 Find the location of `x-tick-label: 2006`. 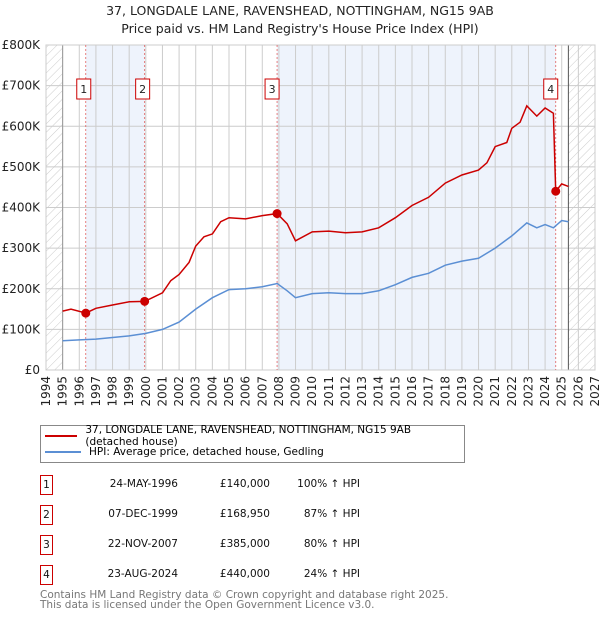

x-tick-label: 2006 is located at coordinates (246, 391).